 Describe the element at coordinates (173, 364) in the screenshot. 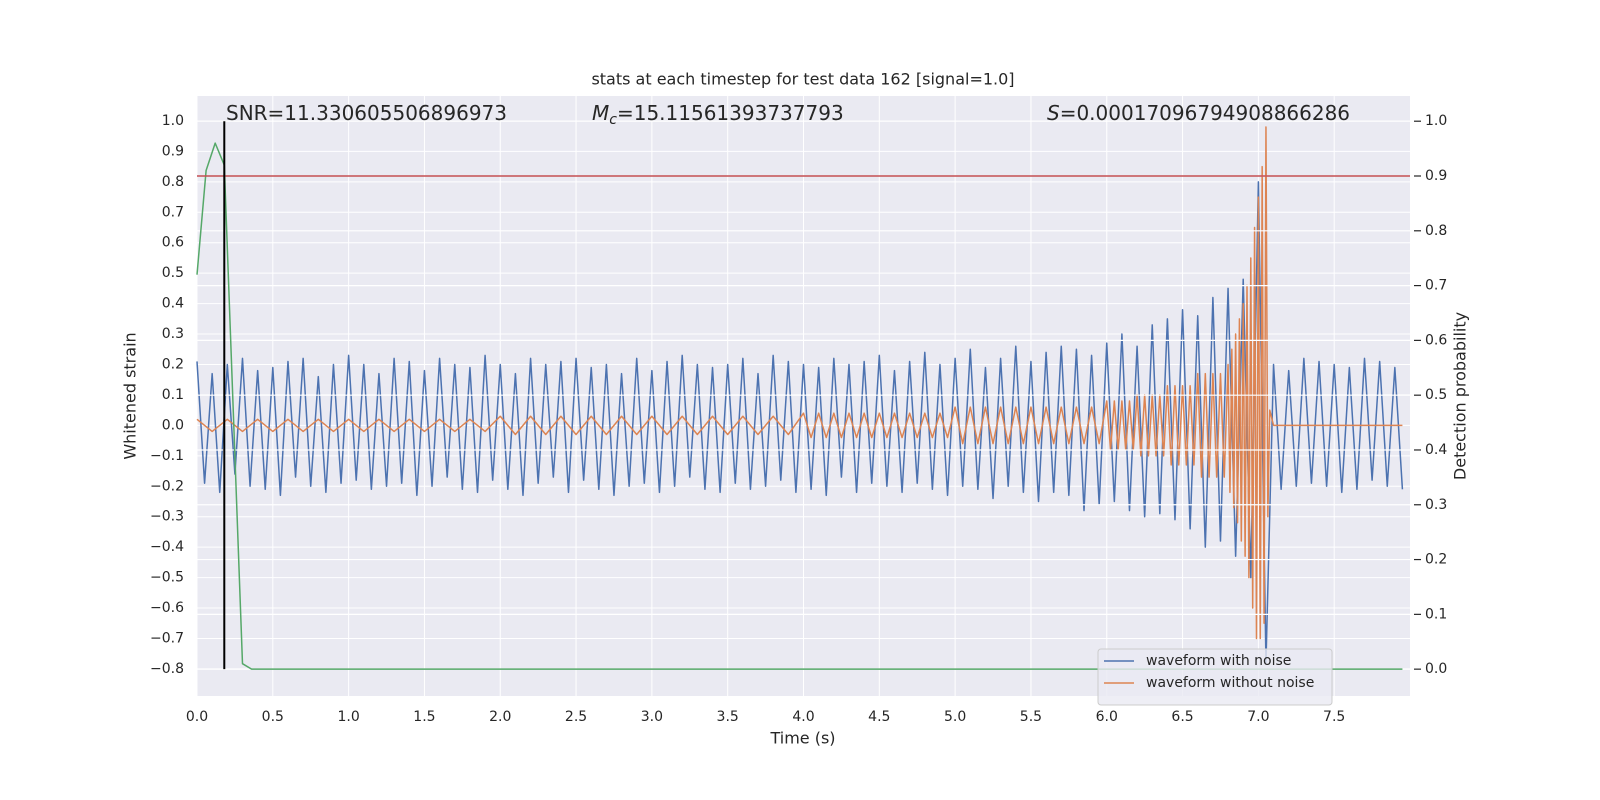

I see `y-tick-label: 0.2` at that location.